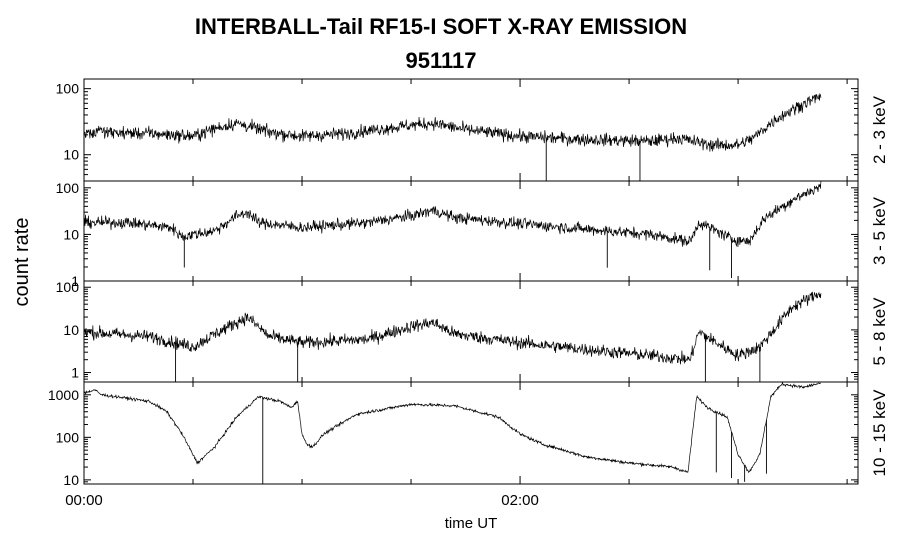  What do you see at coordinates (63, 395) in the screenshot?
I see `y-tick-label: 1000` at bounding box center [63, 395].